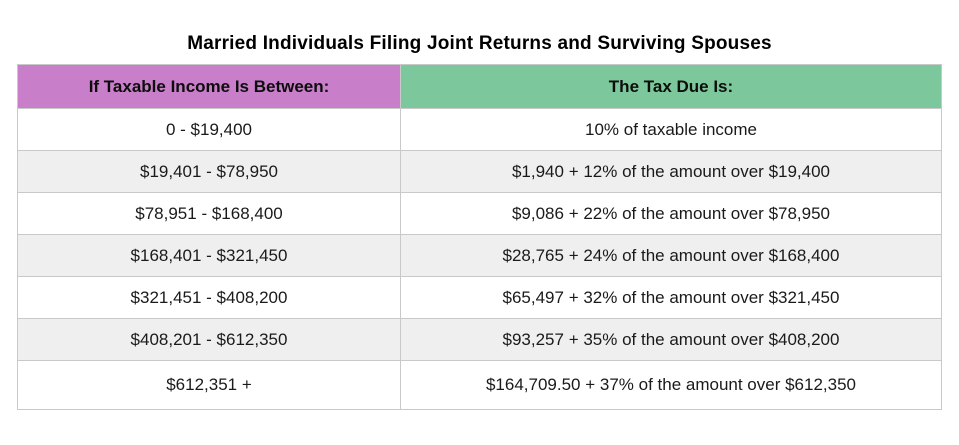  What do you see at coordinates (671, 86) in the screenshot?
I see `tax-due-column-header: The Tax Due Is:` at bounding box center [671, 86].